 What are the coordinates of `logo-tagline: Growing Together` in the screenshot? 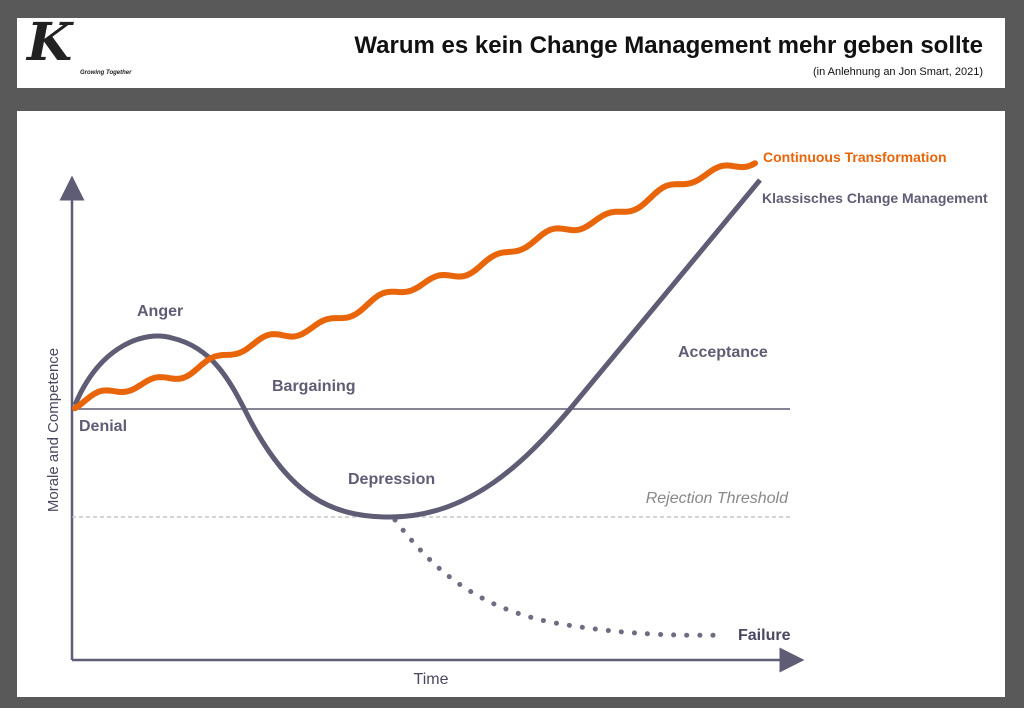 It's located at (106, 73).